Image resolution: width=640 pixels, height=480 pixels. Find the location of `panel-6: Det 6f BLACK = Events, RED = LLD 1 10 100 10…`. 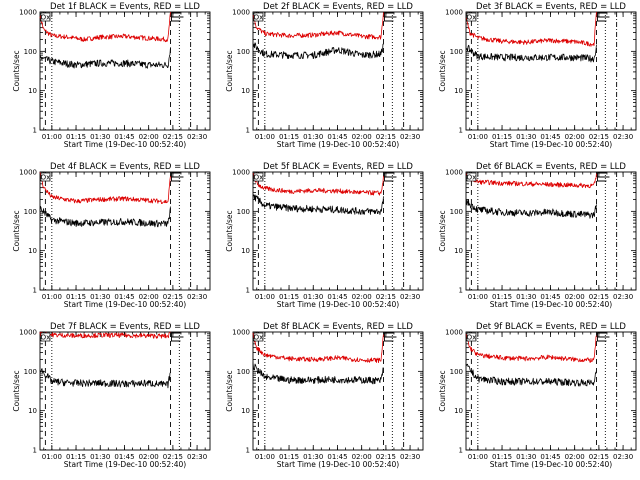

panel-6: Det 6f BLACK = Events, RED = LLD 1 10 100 10… is located at coordinates (537, 235).